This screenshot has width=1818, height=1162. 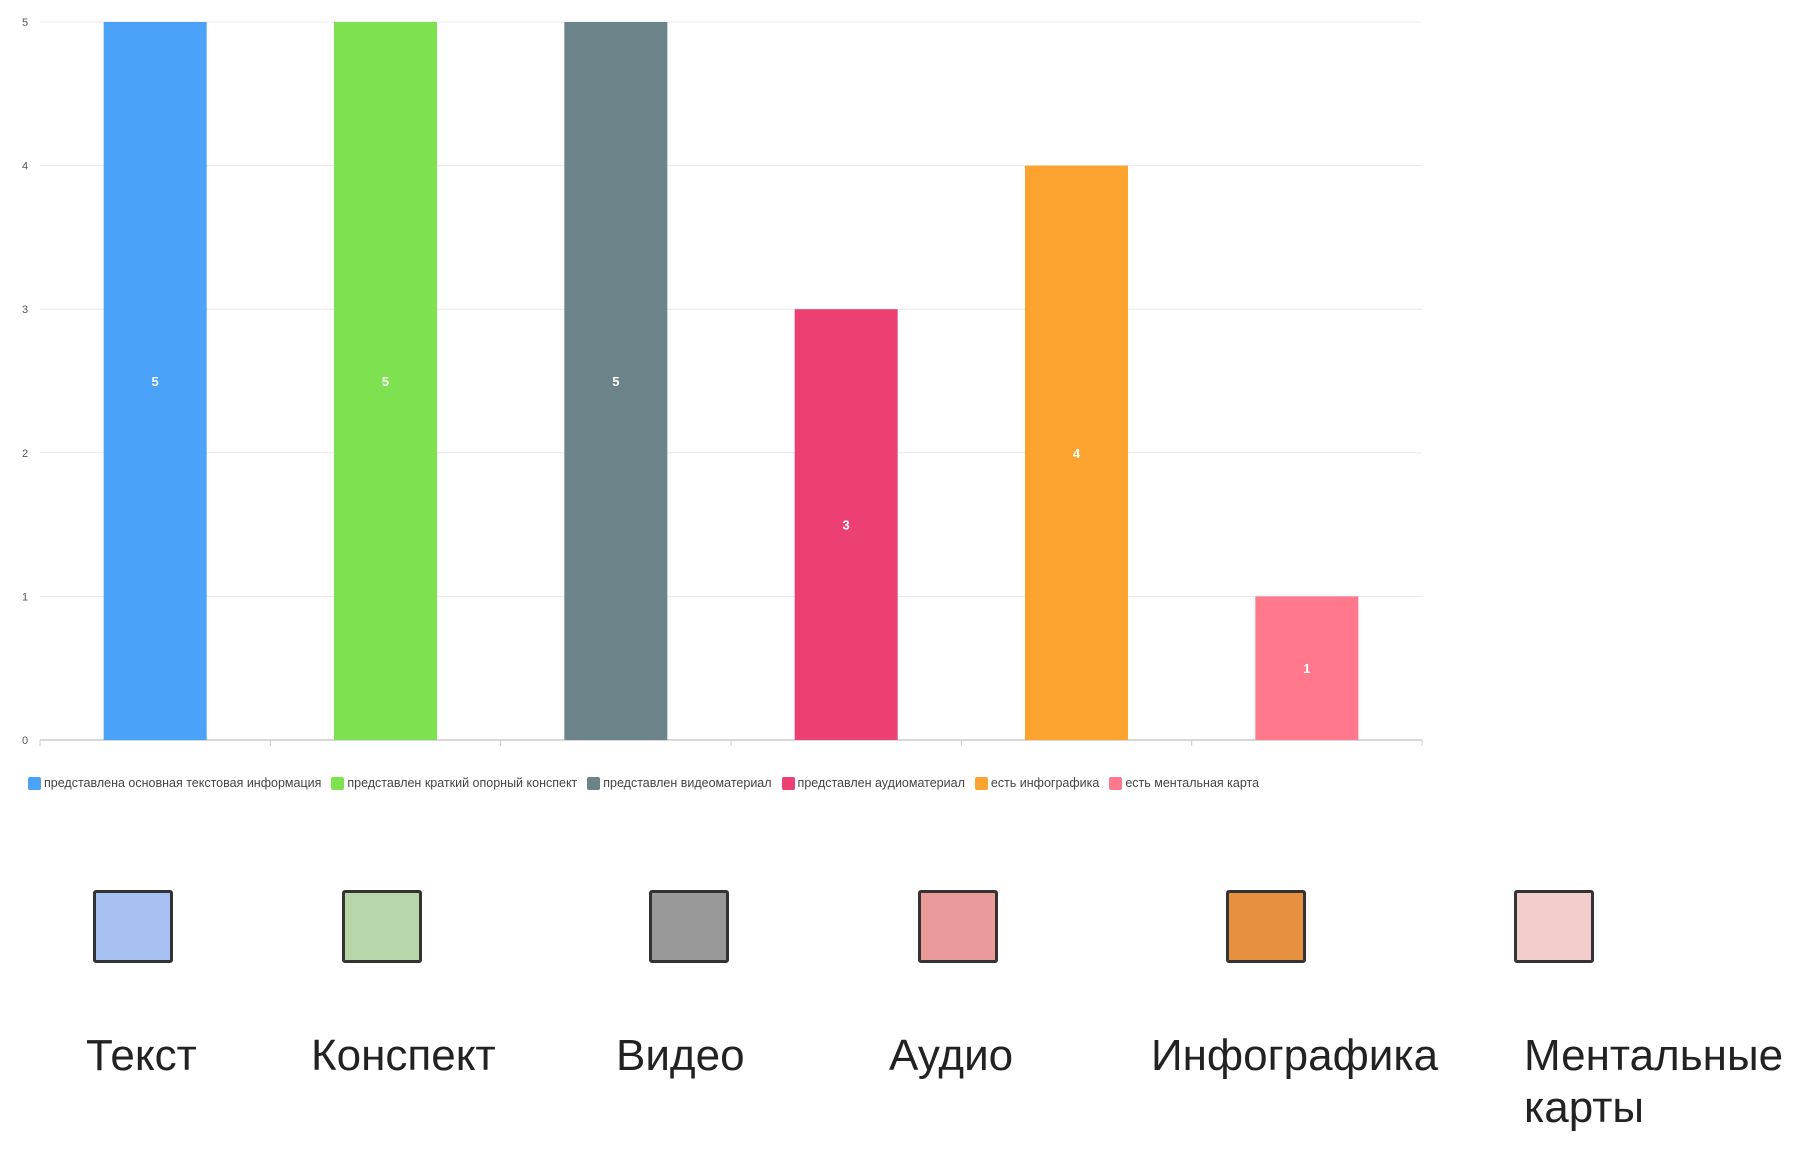 I want to click on bar-data-label: 3, so click(x=846, y=525).